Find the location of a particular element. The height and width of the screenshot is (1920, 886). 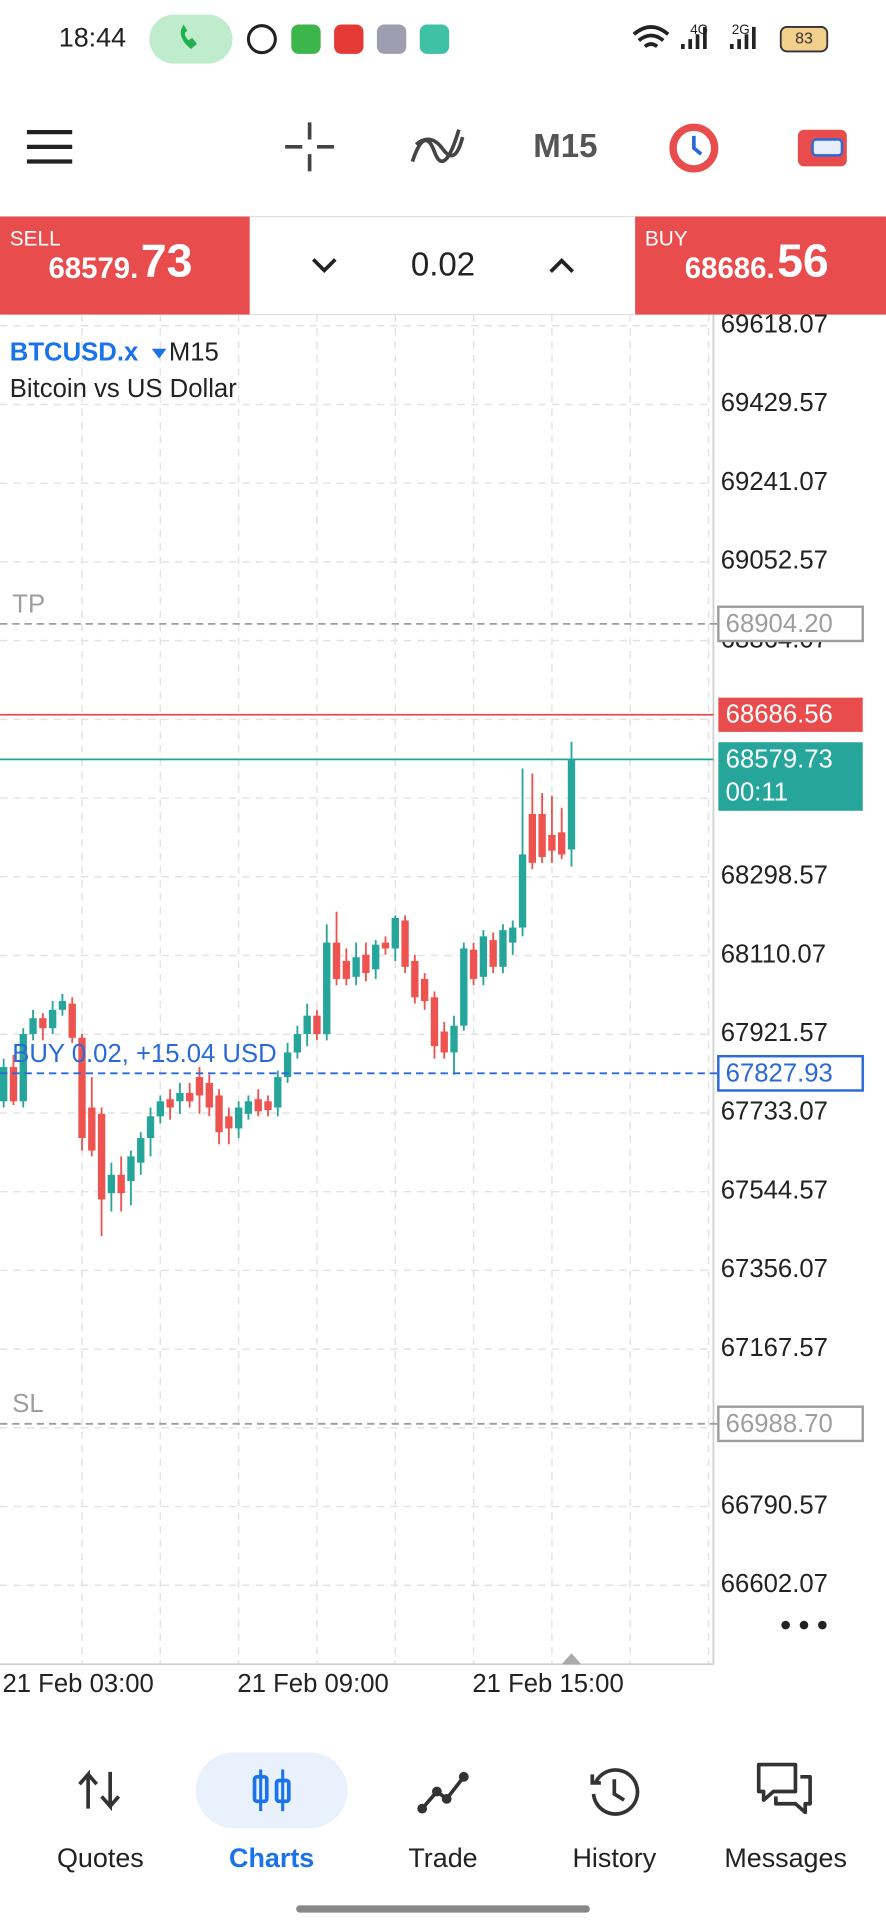

history-icon is located at coordinates (615, 1792).